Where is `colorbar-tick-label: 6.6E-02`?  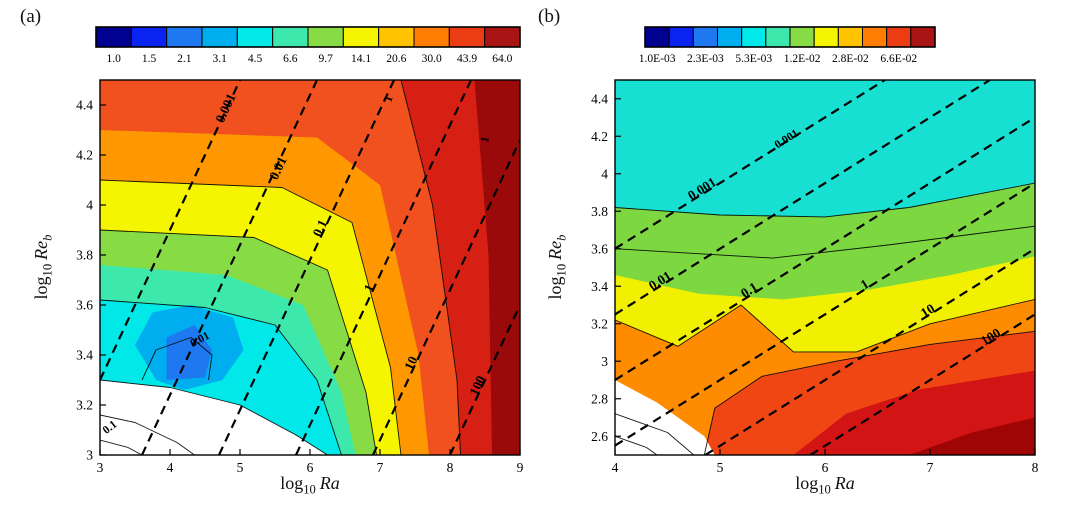 colorbar-tick-label: 6.6E-02 is located at coordinates (898, 59).